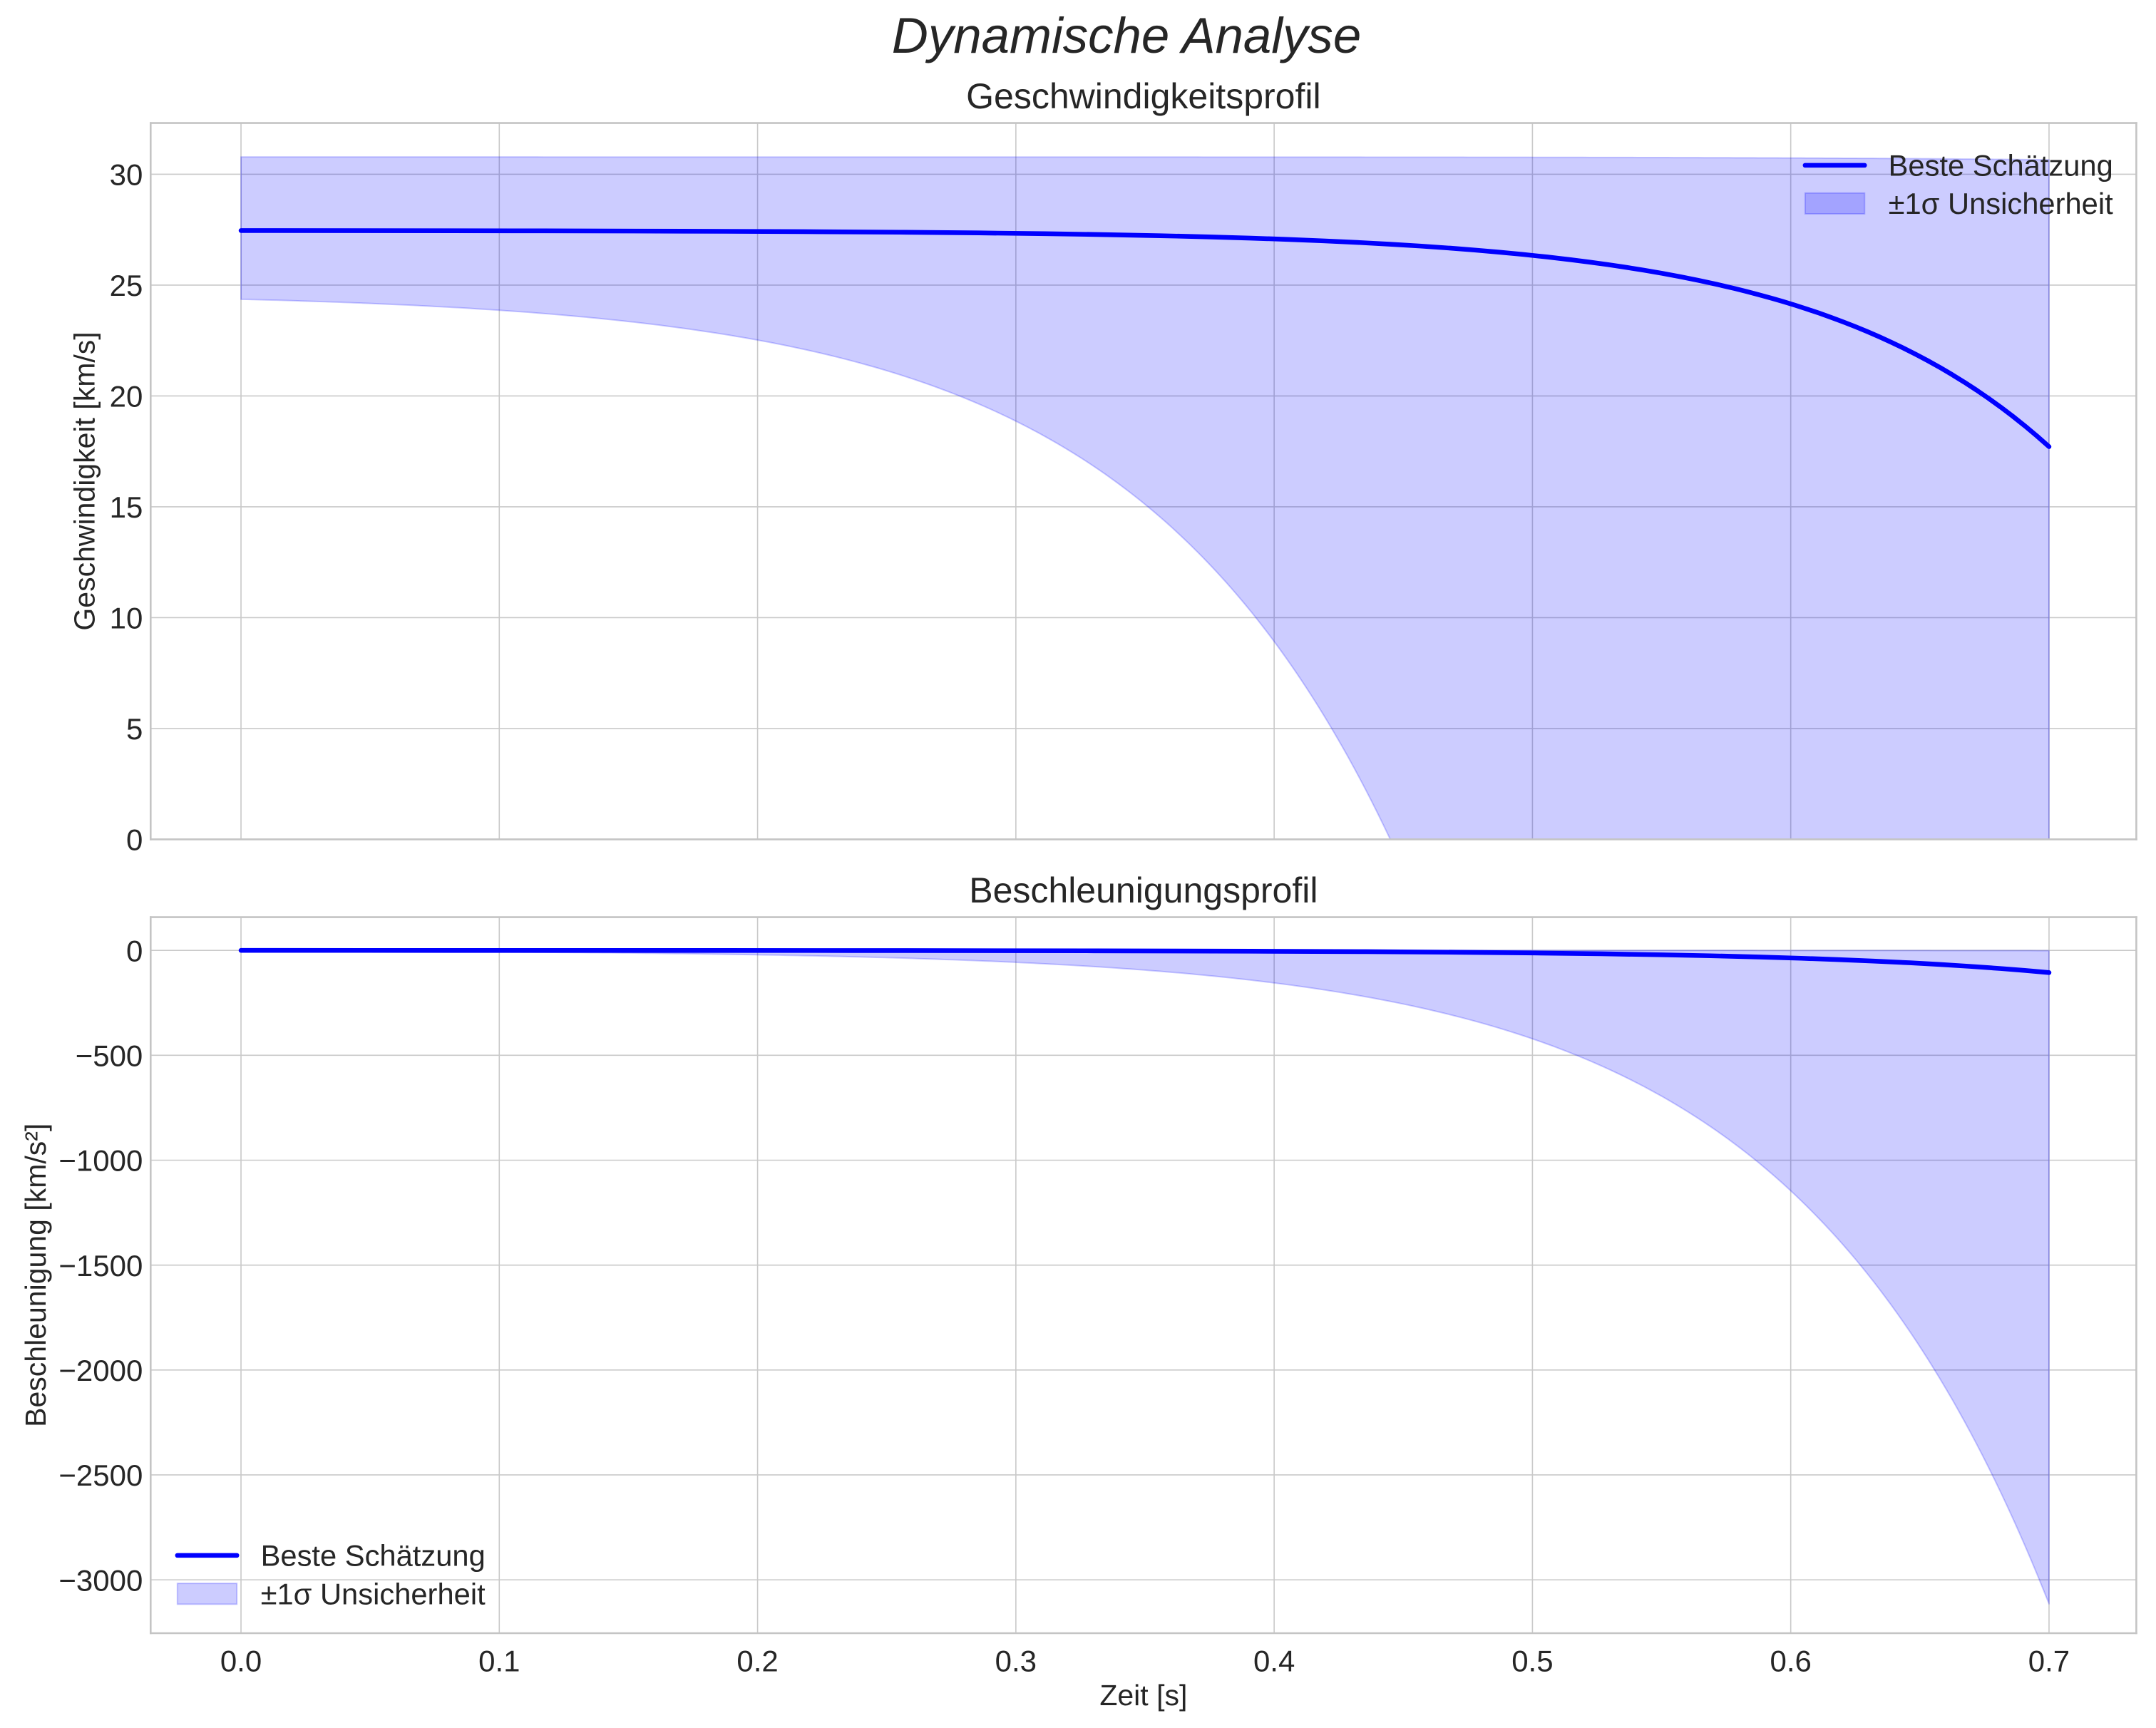 This screenshot has width=2156, height=1728. I want to click on svg-text: 0.2, so click(757, 1660).